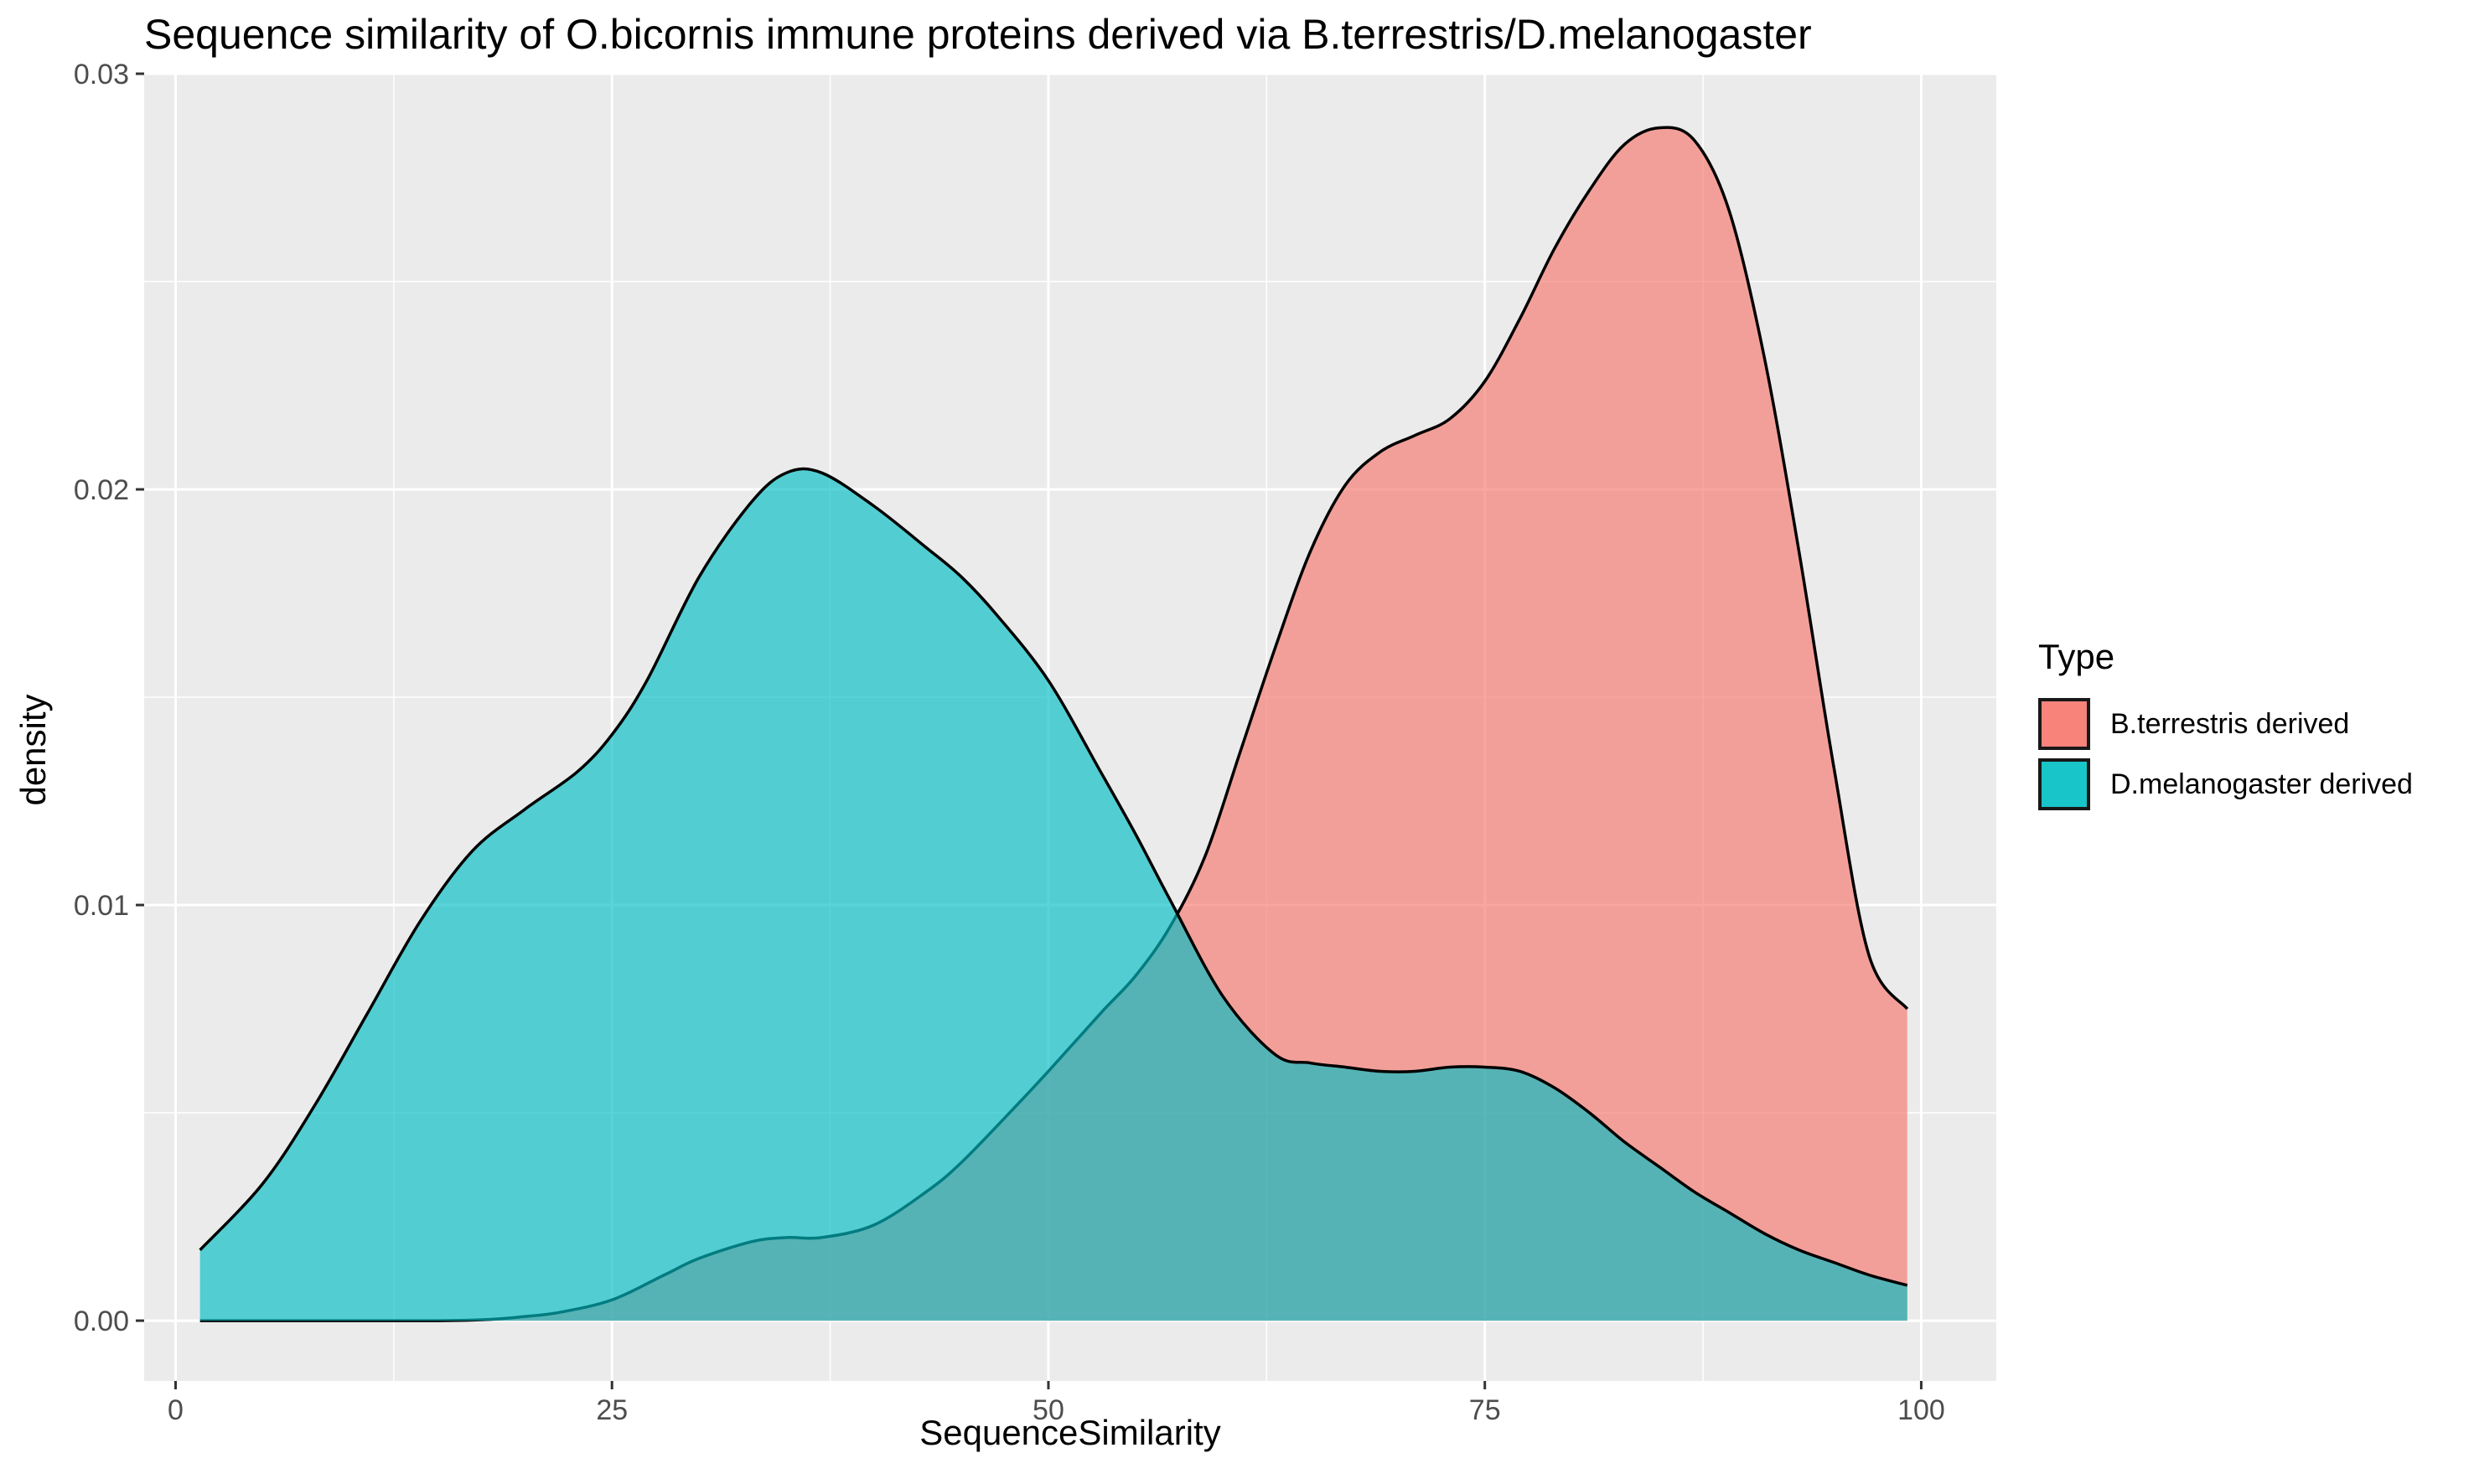 The width and height of the screenshot is (2474, 1484). What do you see at coordinates (2261, 784) in the screenshot?
I see `legend-label-d-melanogaster: D.melanogaster derived` at bounding box center [2261, 784].